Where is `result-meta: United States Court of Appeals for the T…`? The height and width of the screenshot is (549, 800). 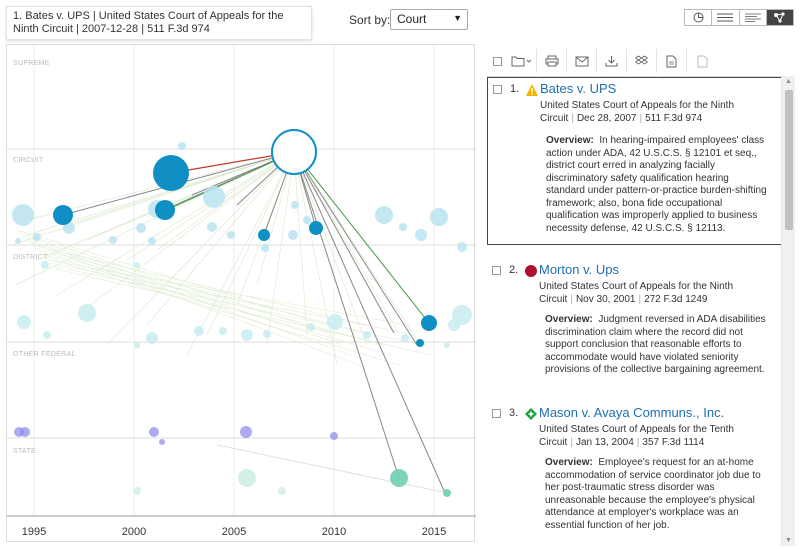
result-meta: United States Court of Appeals for the T… is located at coordinates (636, 436).